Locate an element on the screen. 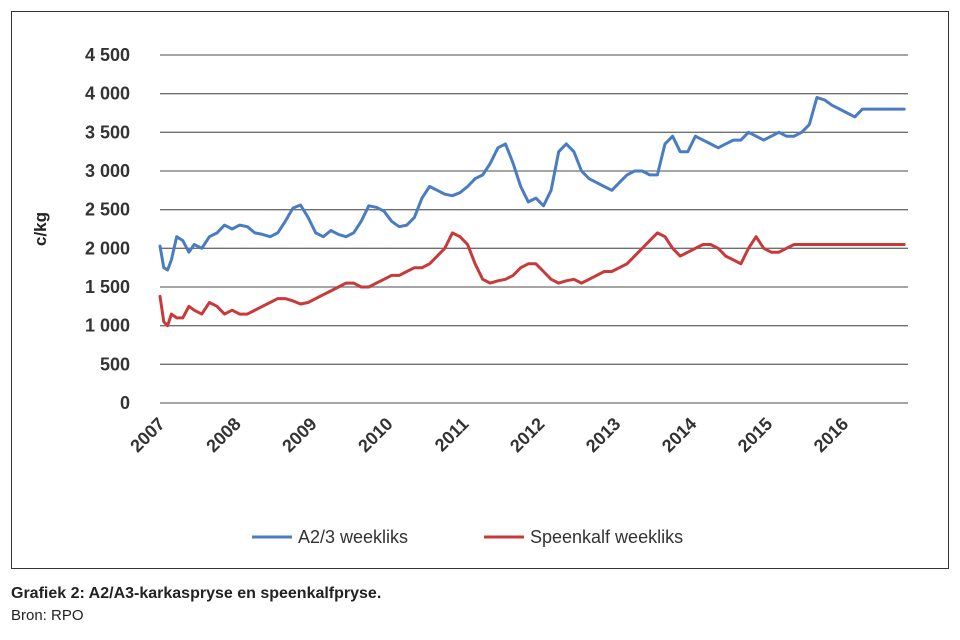 Image resolution: width=960 pixels, height=640 pixels. y-tick-label: 500 is located at coordinates (115, 364).